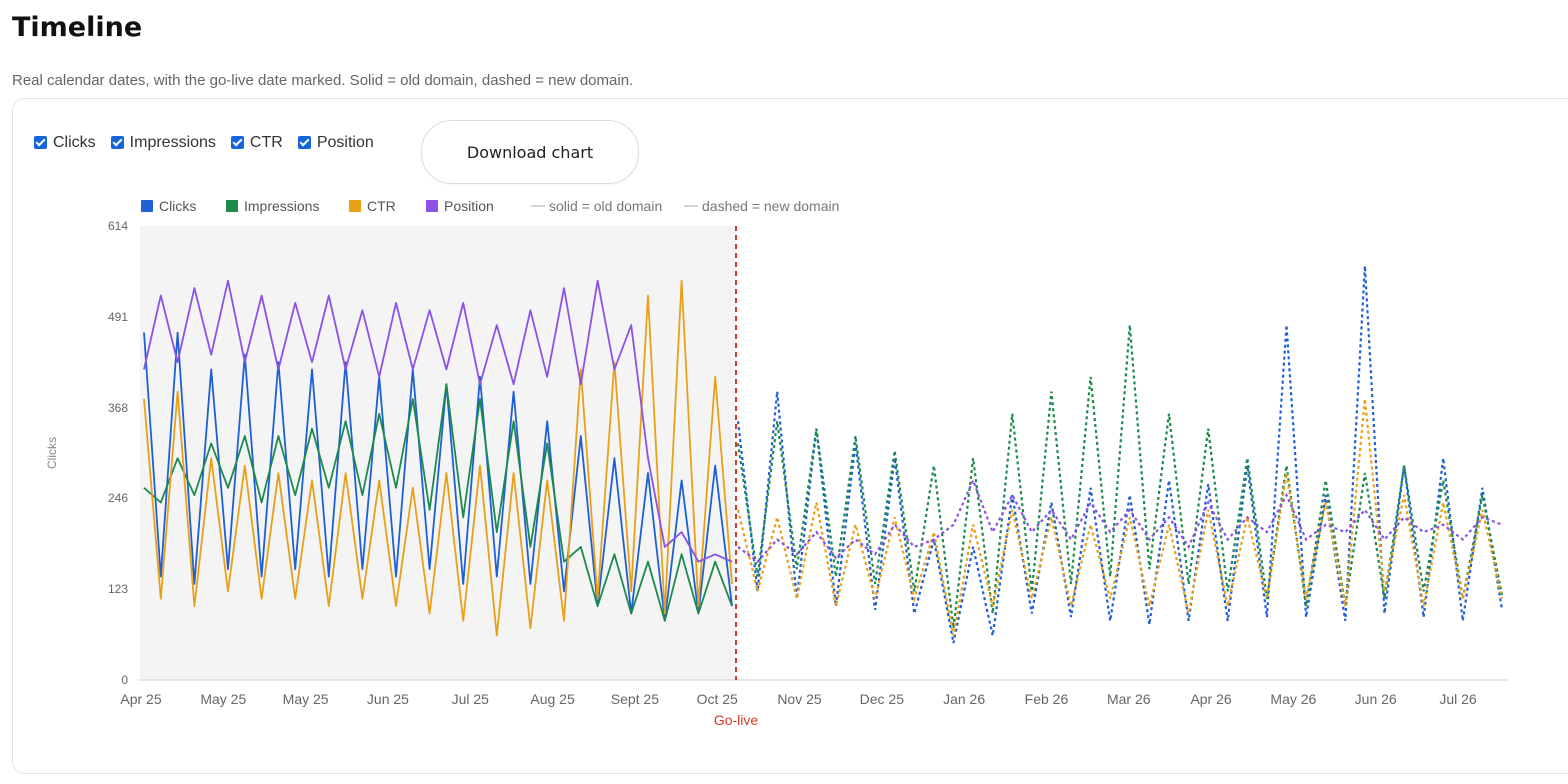  I want to click on x-tick-label: Feb 26, so click(1047, 699).